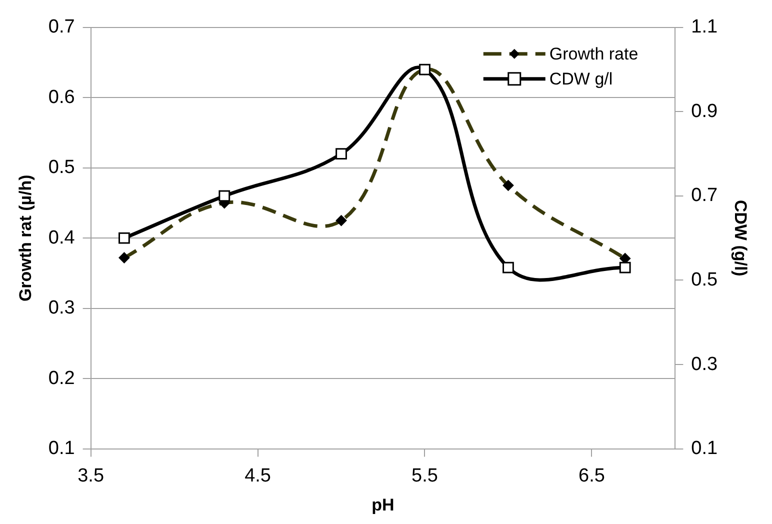  Describe the element at coordinates (91, 475) in the screenshot. I see `x-tick-label: 3.5` at that location.